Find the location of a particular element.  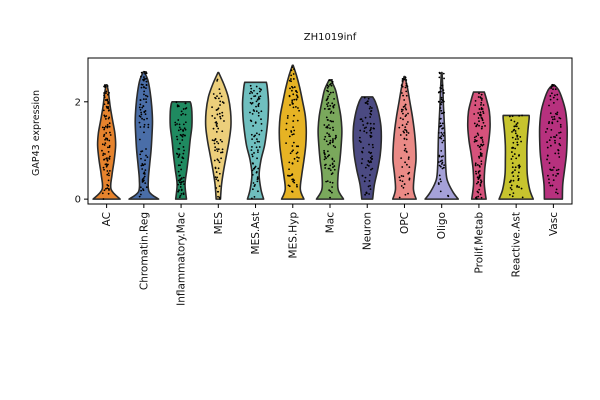

y-axis-label: GAP43 expression is located at coordinates (36, 133).